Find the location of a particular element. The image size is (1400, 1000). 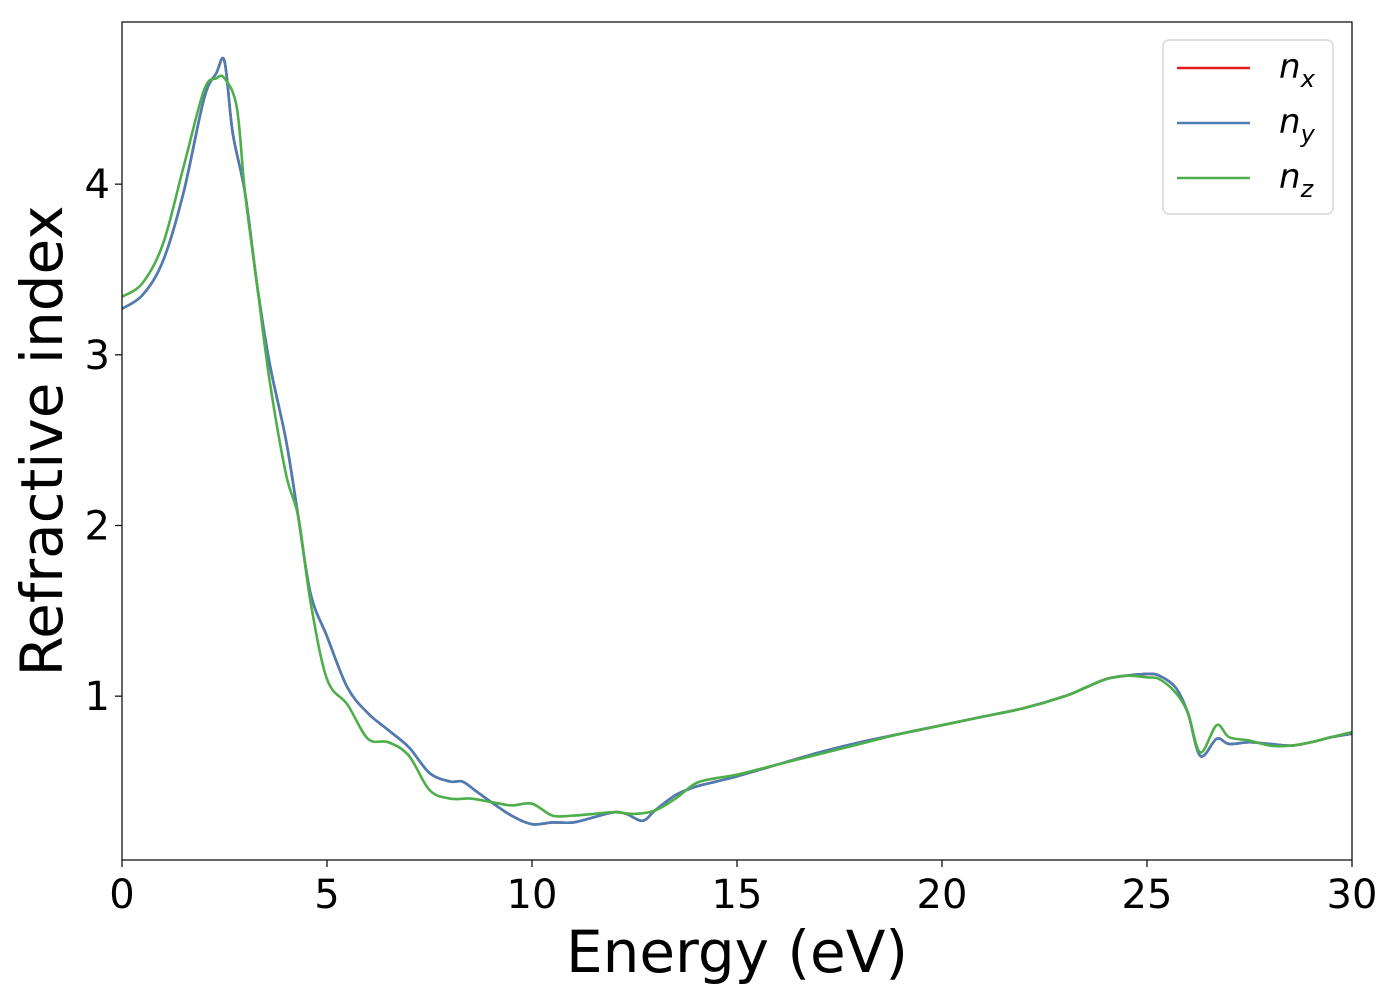

x-tick-label: 10 is located at coordinates (532, 895).